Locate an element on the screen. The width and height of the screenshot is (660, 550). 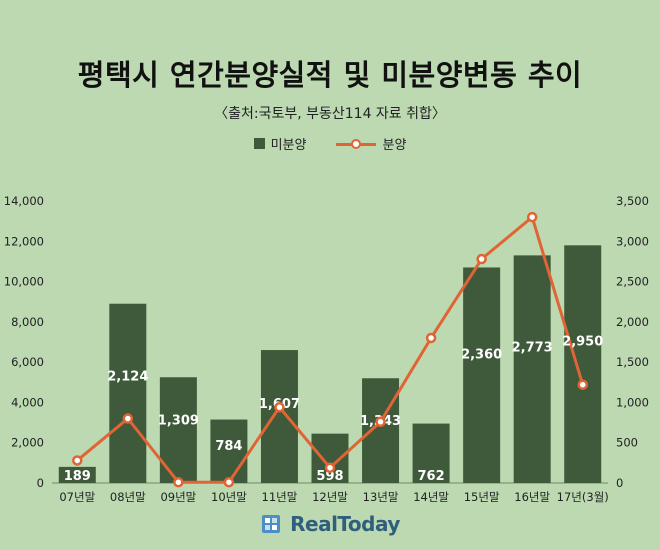
legend-item-bar: 미분양 is located at coordinates (280, 143).